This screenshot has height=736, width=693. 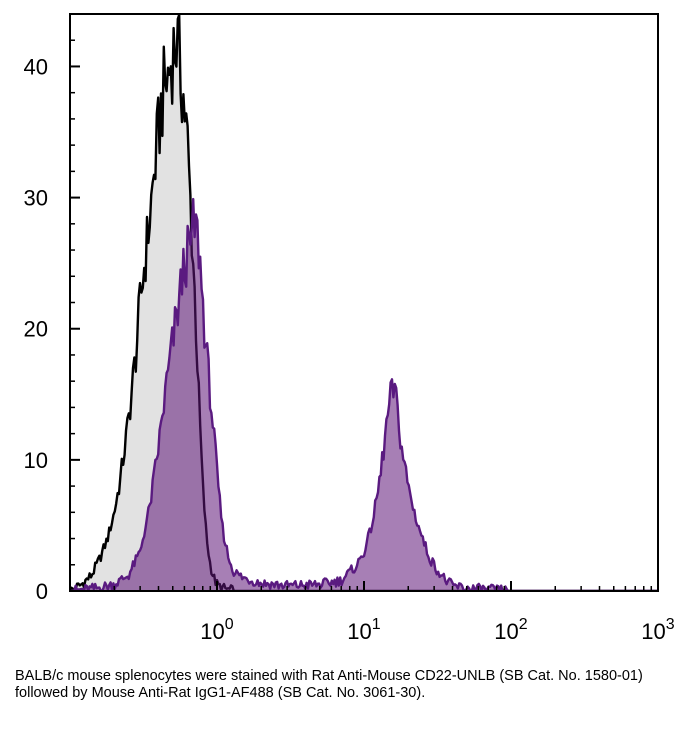 I want to click on x-tick-label: 10⁰, so click(x=216, y=630).